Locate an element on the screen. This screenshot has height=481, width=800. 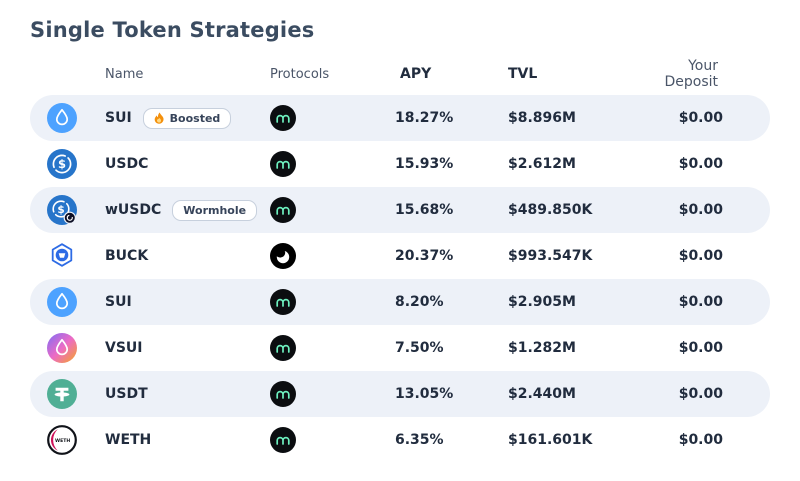
token-name: WETH is located at coordinates (128, 440).